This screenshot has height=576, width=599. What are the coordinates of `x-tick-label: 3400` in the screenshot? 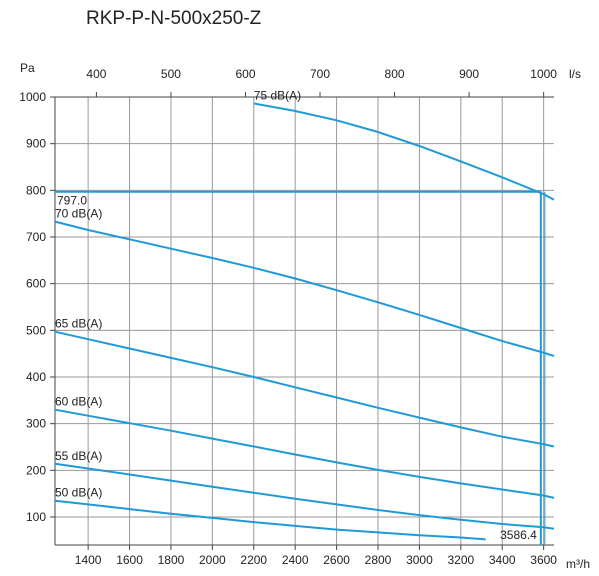 It's located at (502, 560).